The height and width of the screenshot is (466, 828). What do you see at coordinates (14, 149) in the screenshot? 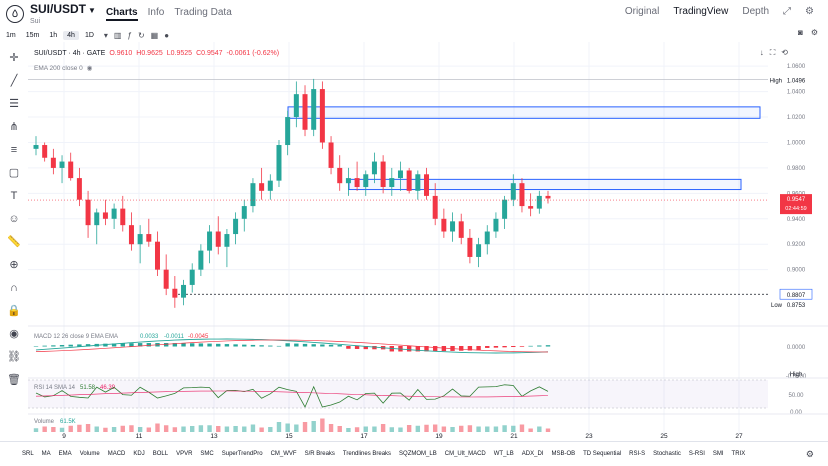
I see `fib-icon: ≡` at bounding box center [14, 149].